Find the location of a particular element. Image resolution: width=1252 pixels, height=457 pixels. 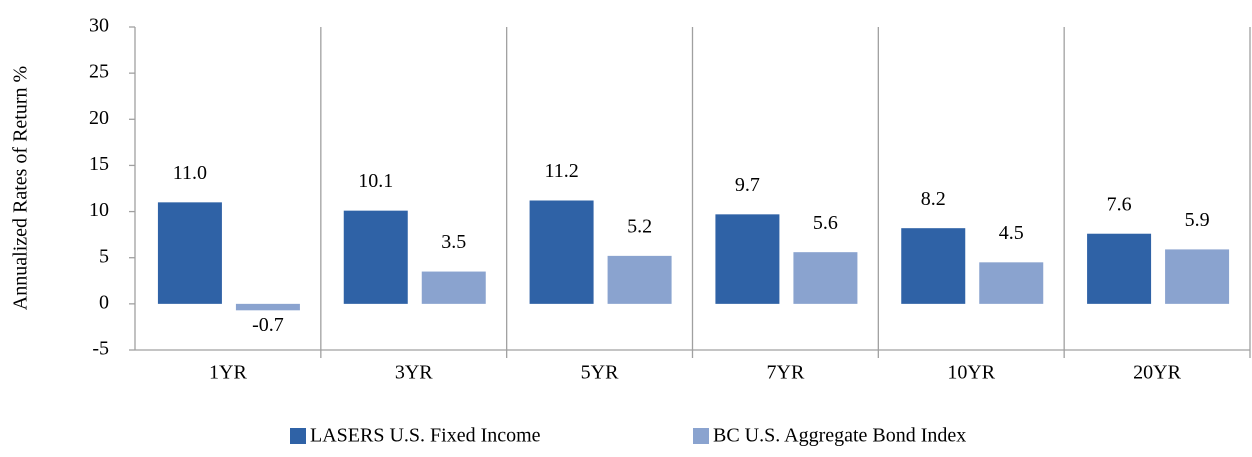

data-label: 11.2 is located at coordinates (561, 171).